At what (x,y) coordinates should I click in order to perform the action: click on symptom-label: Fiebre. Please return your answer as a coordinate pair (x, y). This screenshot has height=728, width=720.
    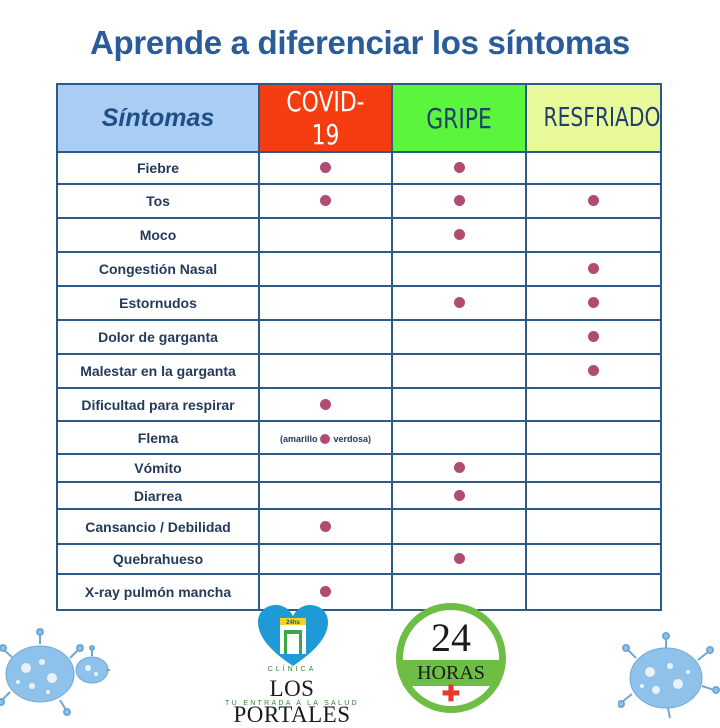
    Looking at the image, I should click on (158, 168).